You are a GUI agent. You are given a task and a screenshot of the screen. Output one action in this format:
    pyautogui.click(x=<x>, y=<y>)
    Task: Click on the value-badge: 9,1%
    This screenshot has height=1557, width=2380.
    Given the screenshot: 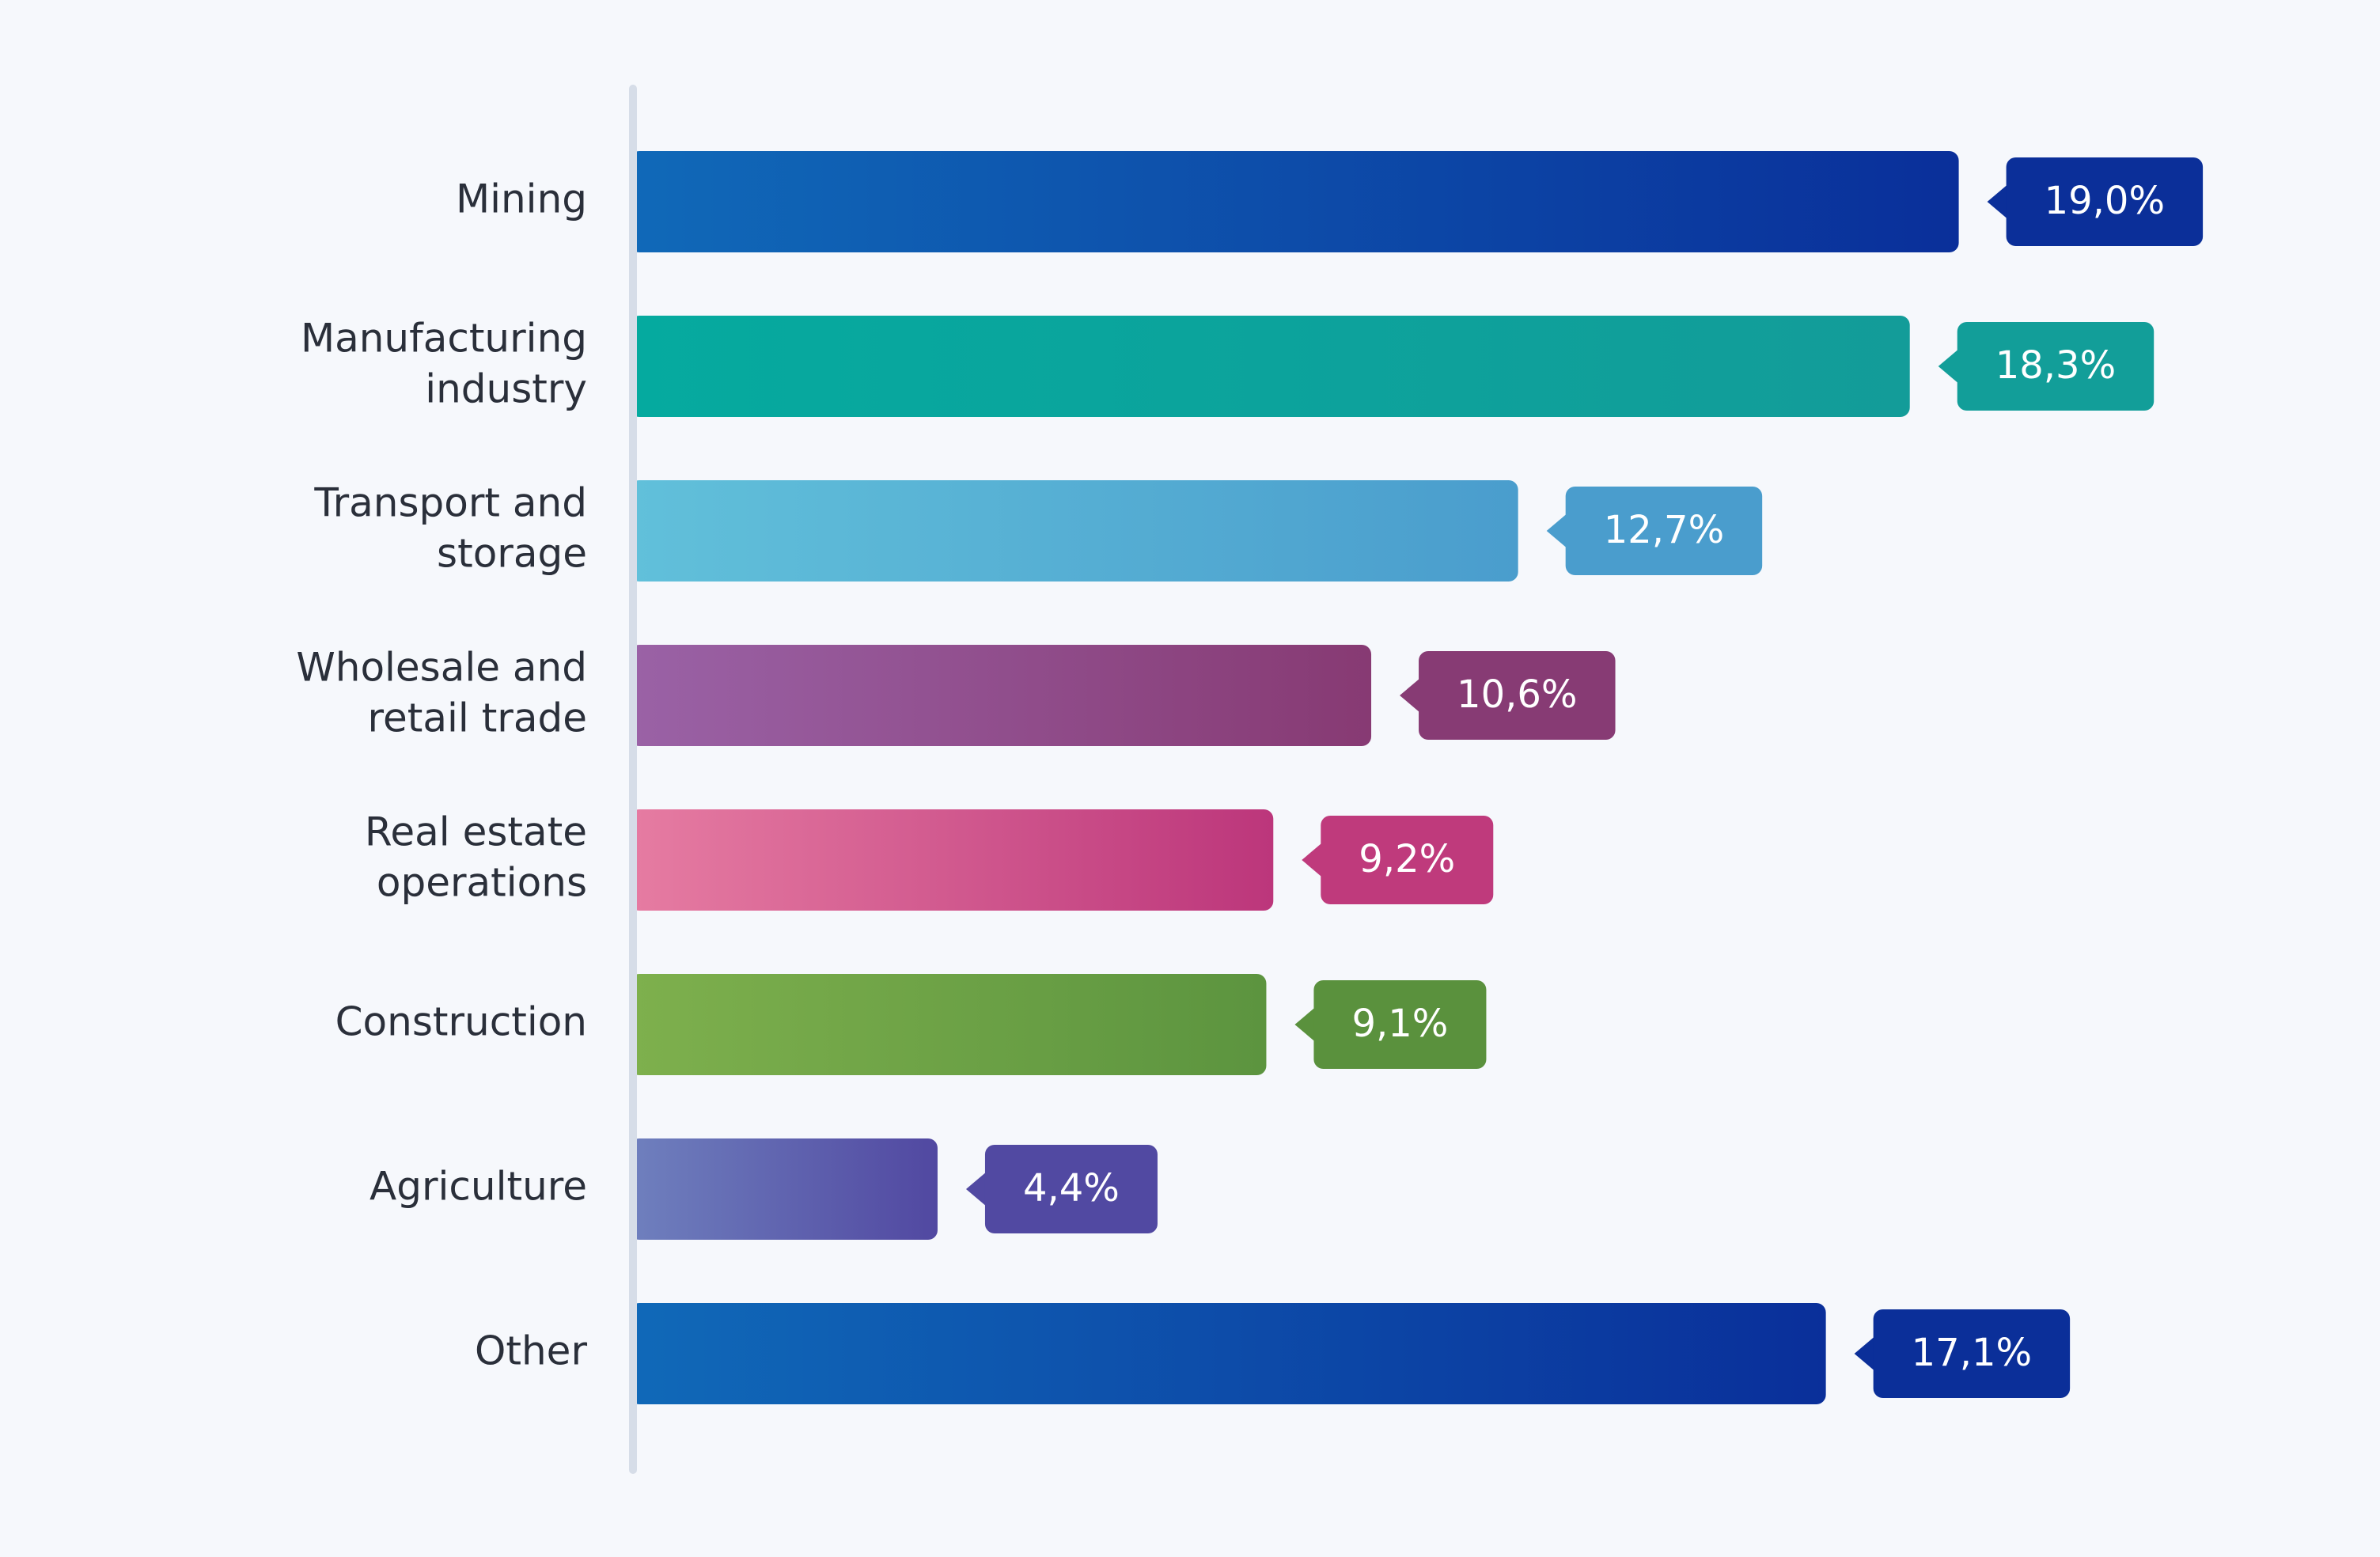 What is the action you would take?
    pyautogui.click(x=1390, y=1024)
    